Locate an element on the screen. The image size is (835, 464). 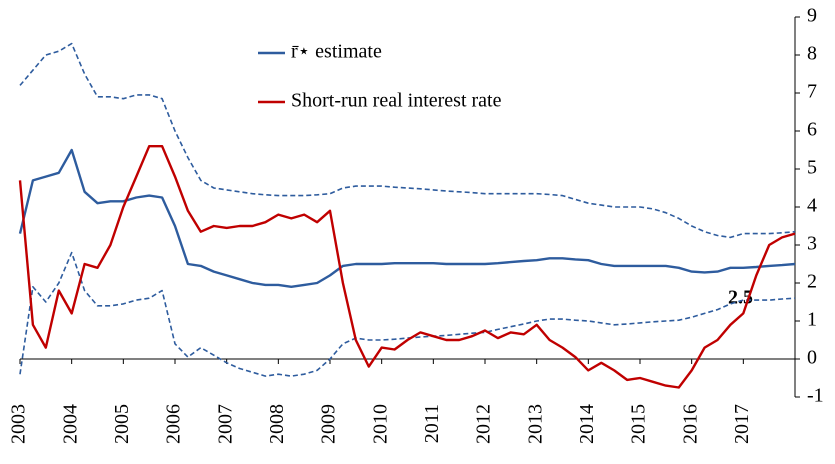
y-tick-label: 8 is located at coordinates (812, 54).